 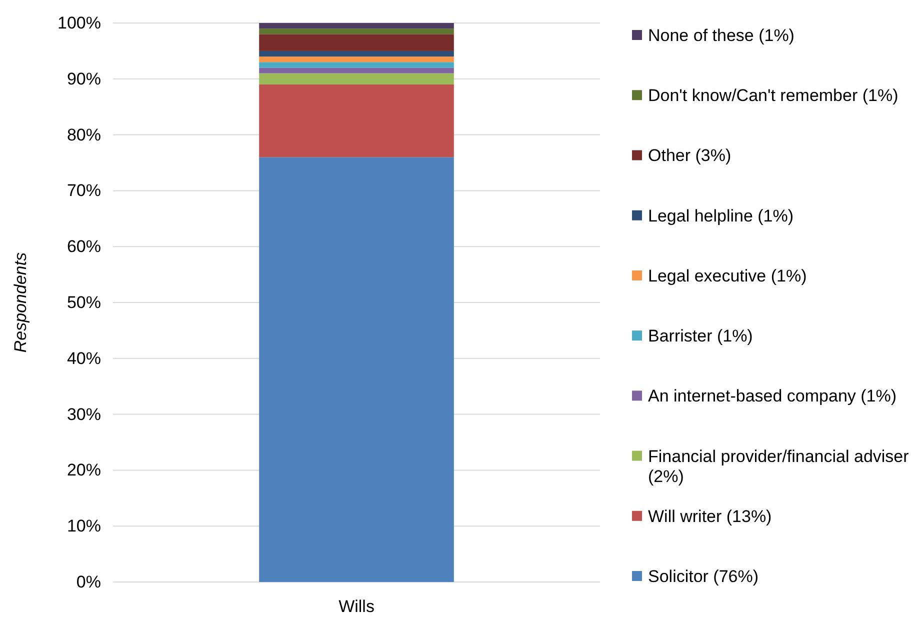 I want to click on legend-label: Solicitor (76%), so click(x=703, y=576).